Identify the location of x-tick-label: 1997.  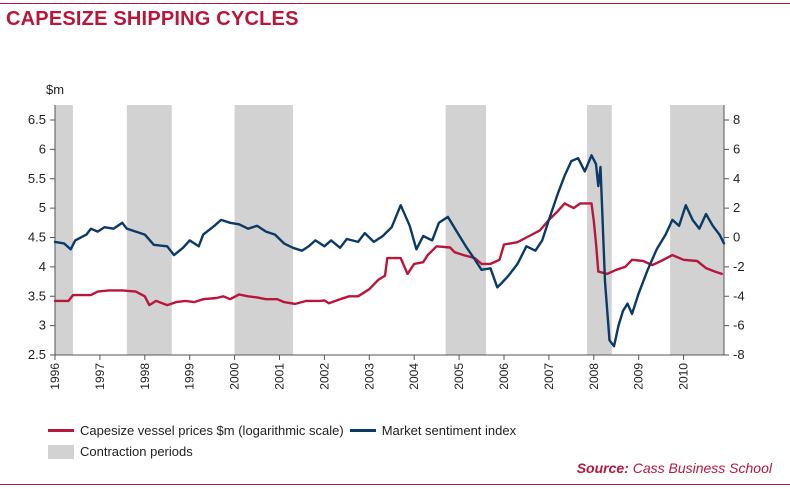
(100, 376).